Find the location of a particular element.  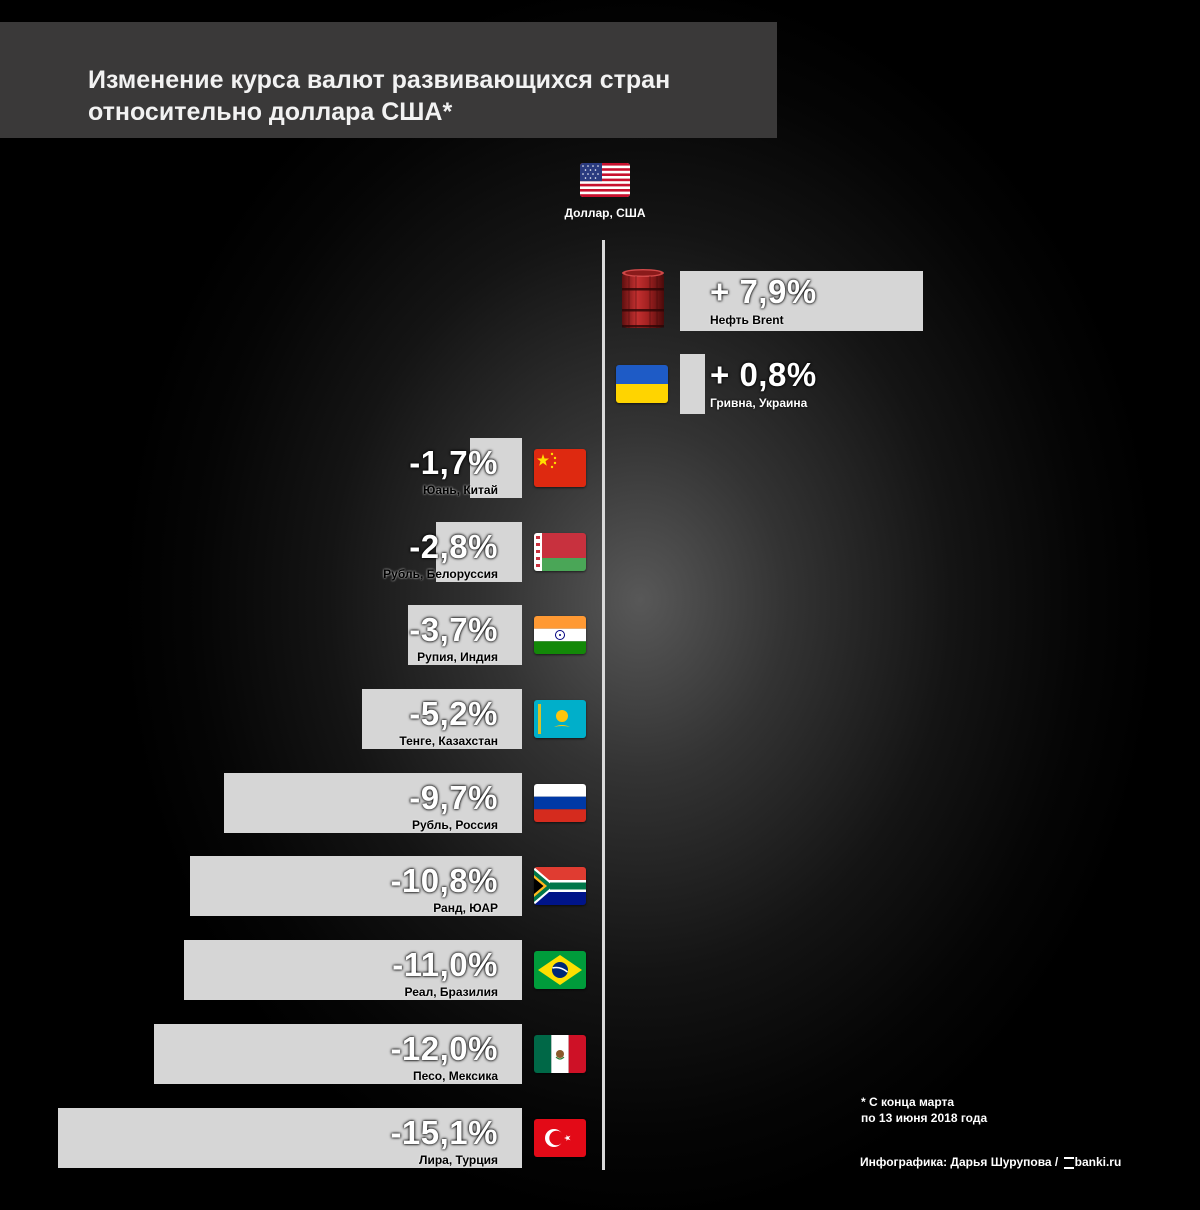

value-label-3: -1,7% is located at coordinates (453, 462).